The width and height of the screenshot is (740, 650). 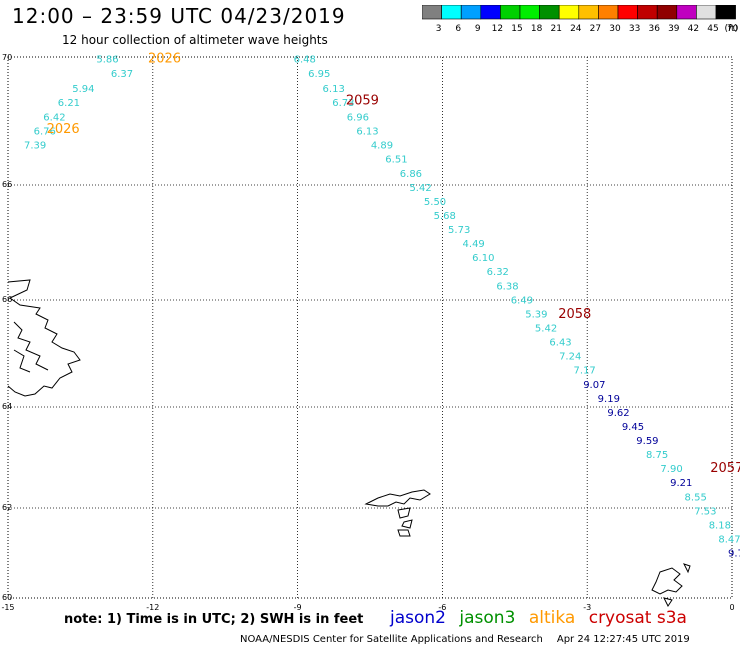 What do you see at coordinates (674, 29) in the screenshot?
I see `legend-label: 39` at bounding box center [674, 29].